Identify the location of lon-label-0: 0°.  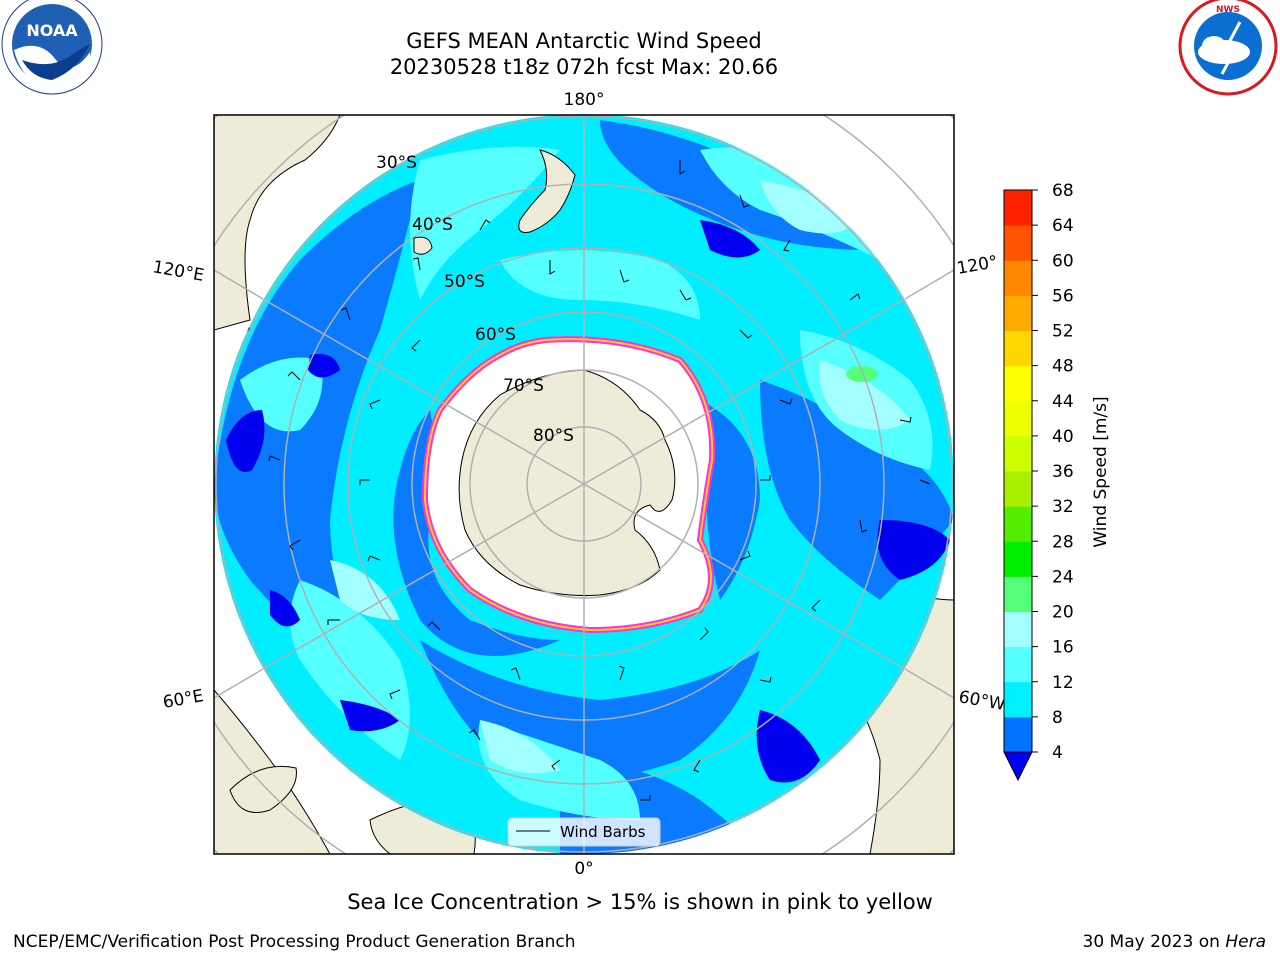
(583, 869).